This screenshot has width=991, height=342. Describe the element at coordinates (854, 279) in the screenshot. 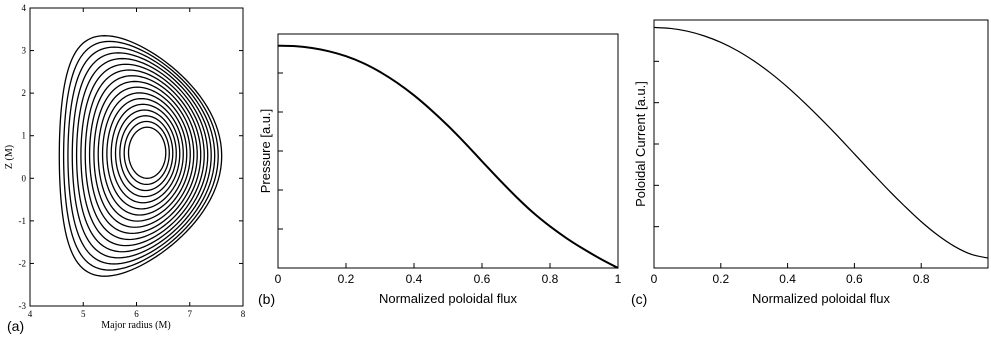

I see `panel-c-x-tick-label: 0.6` at that location.